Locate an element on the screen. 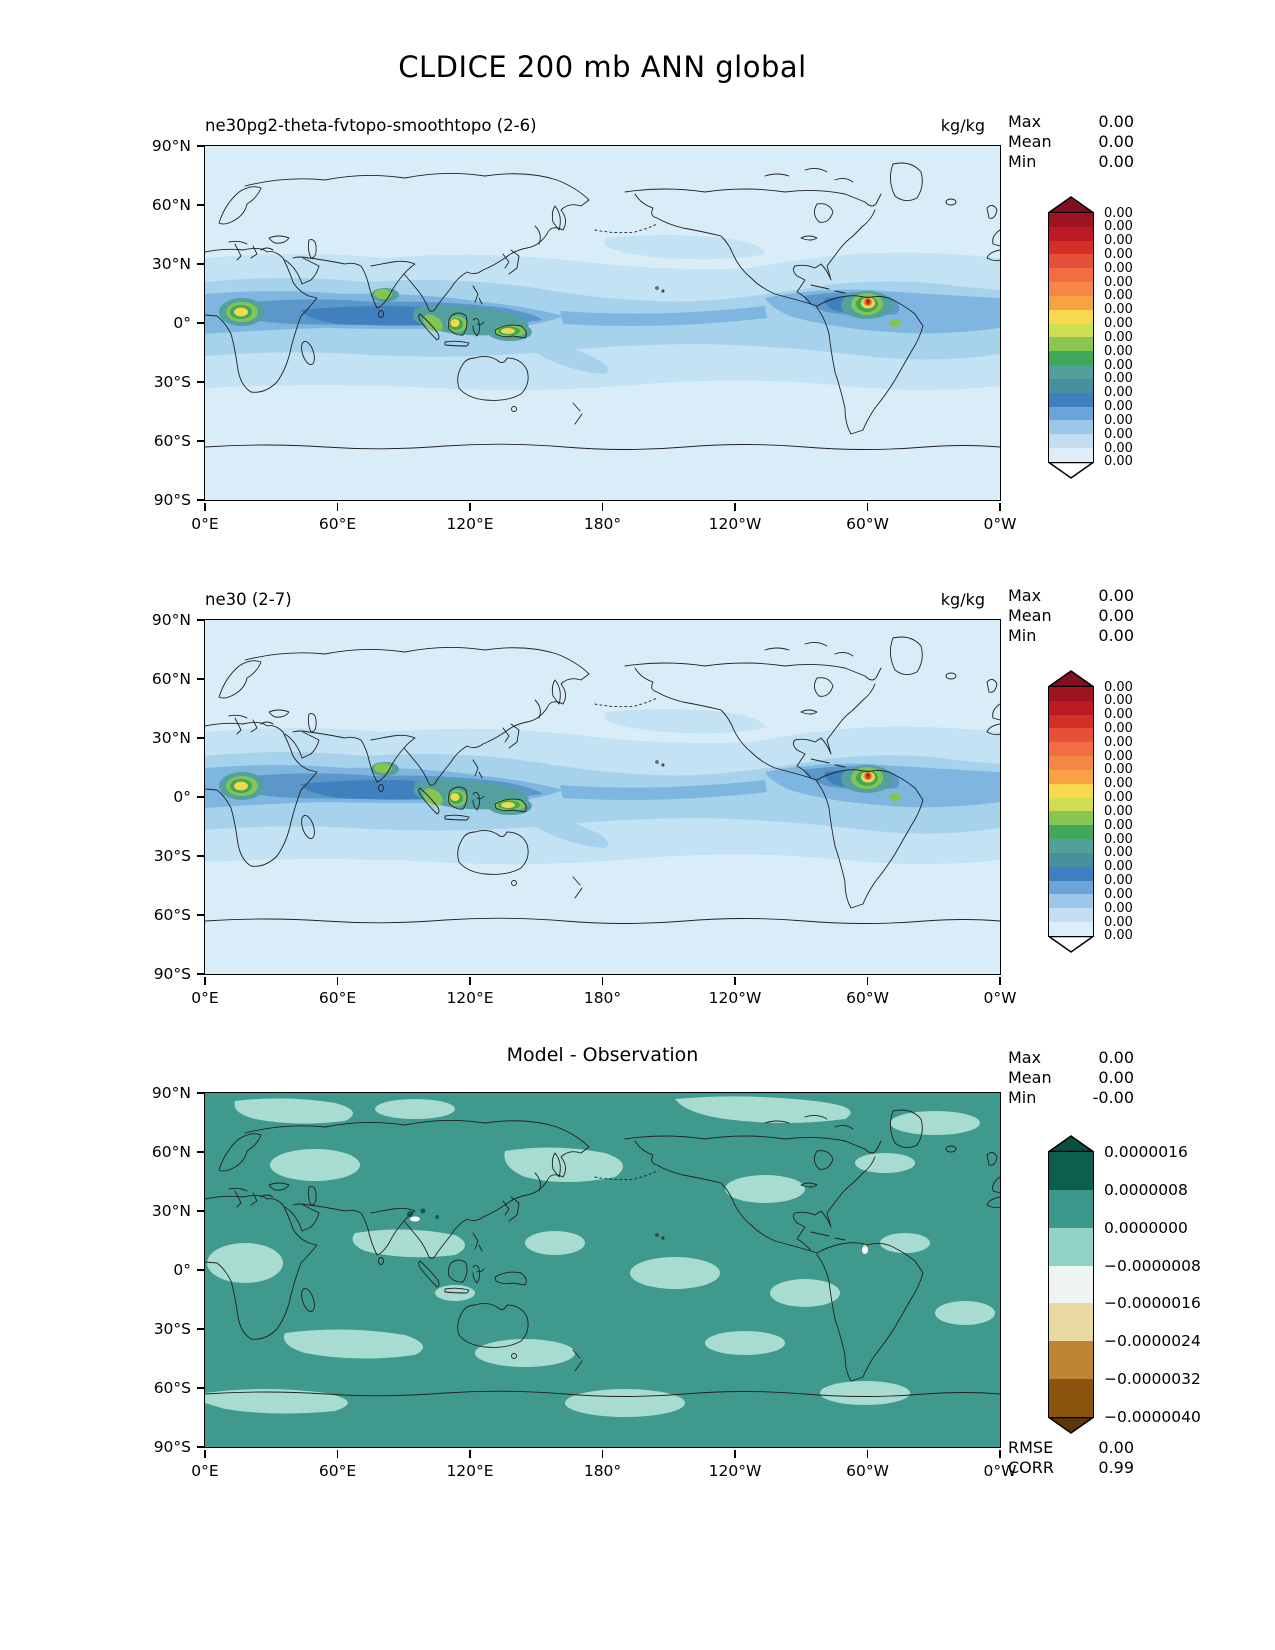 This screenshot has width=1275, height=1650. stat-row: CORR 0.99 is located at coordinates (1071, 1468).